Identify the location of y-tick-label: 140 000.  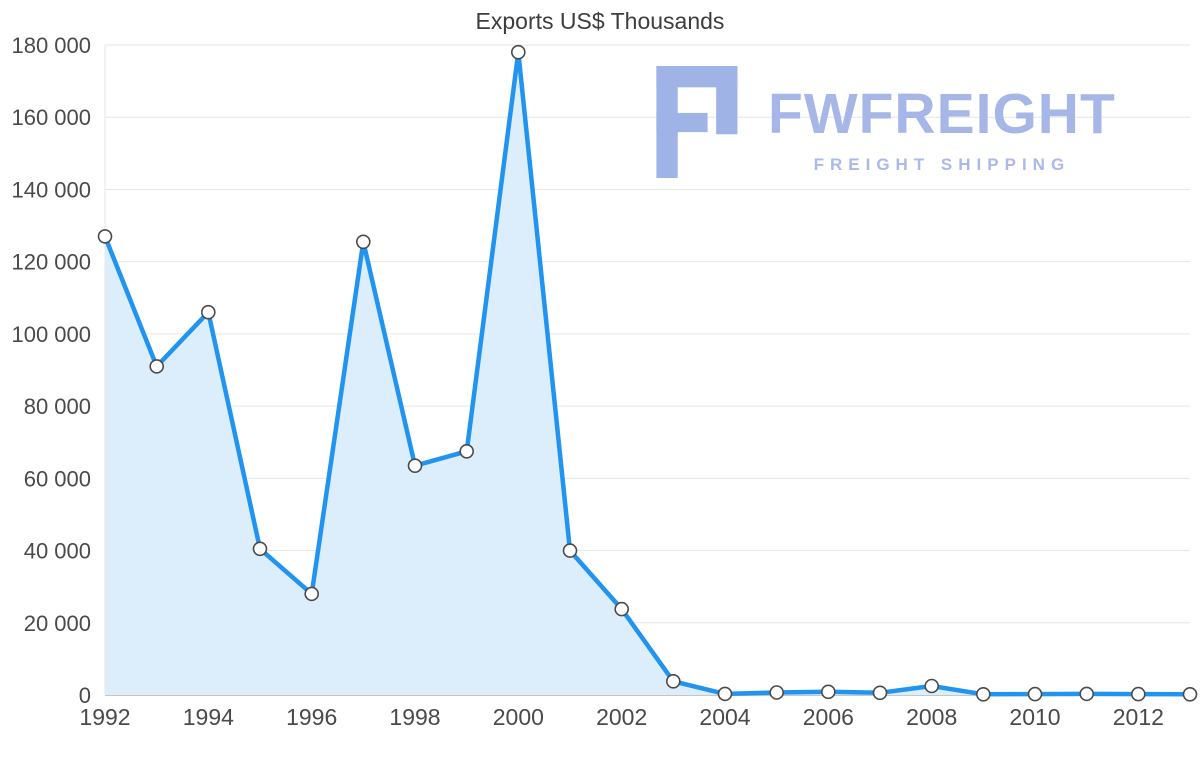
(51, 189).